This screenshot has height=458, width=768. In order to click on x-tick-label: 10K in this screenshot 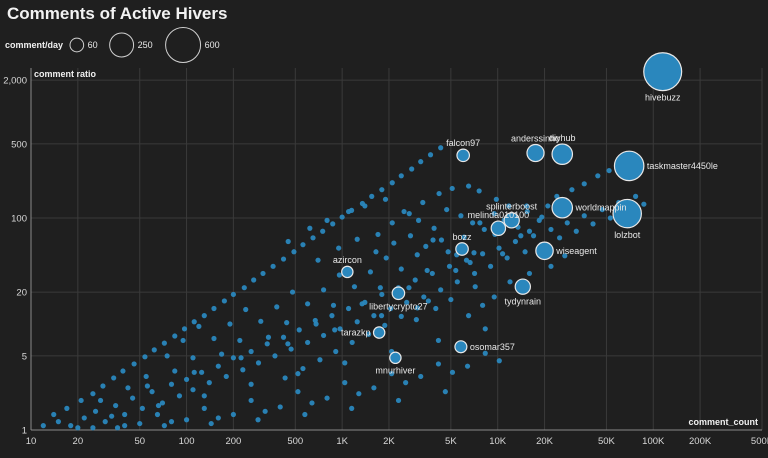, I will do `click(498, 441)`.